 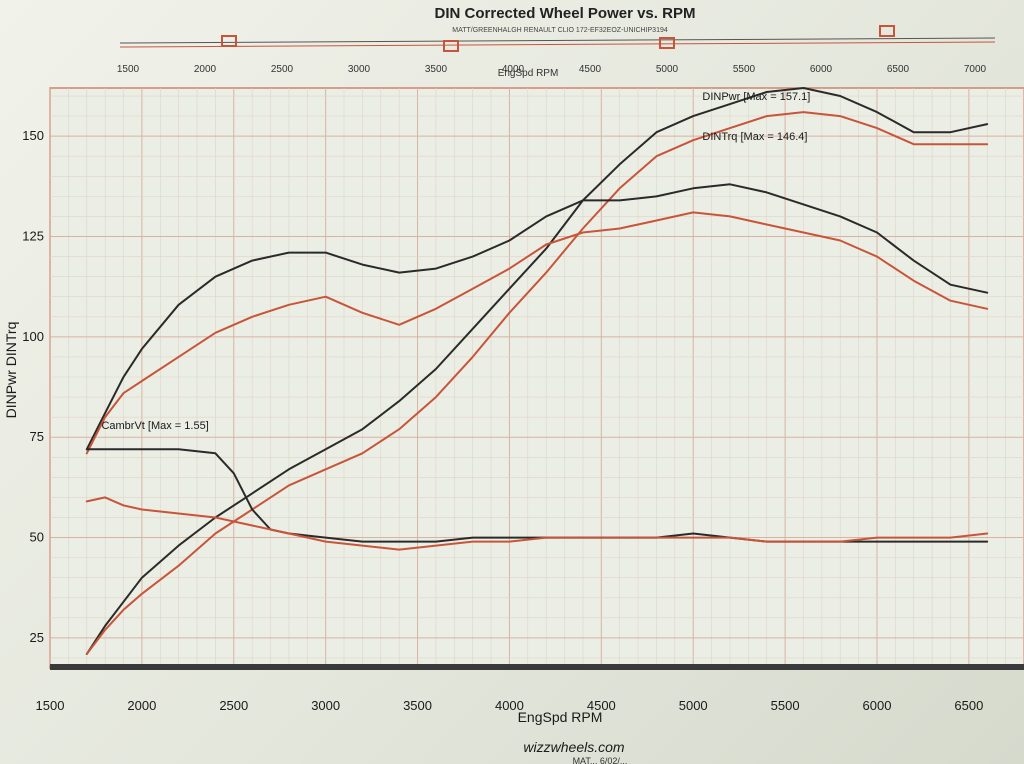 What do you see at coordinates (205, 69) in the screenshot?
I see `top-tick-label: 2000` at bounding box center [205, 69].